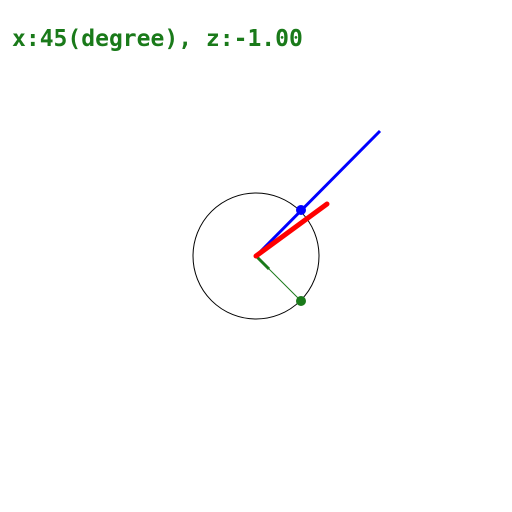 This screenshot has height=512, width=512. Describe the element at coordinates (219, 39) in the screenshot. I see `z-label: z:` at that location.